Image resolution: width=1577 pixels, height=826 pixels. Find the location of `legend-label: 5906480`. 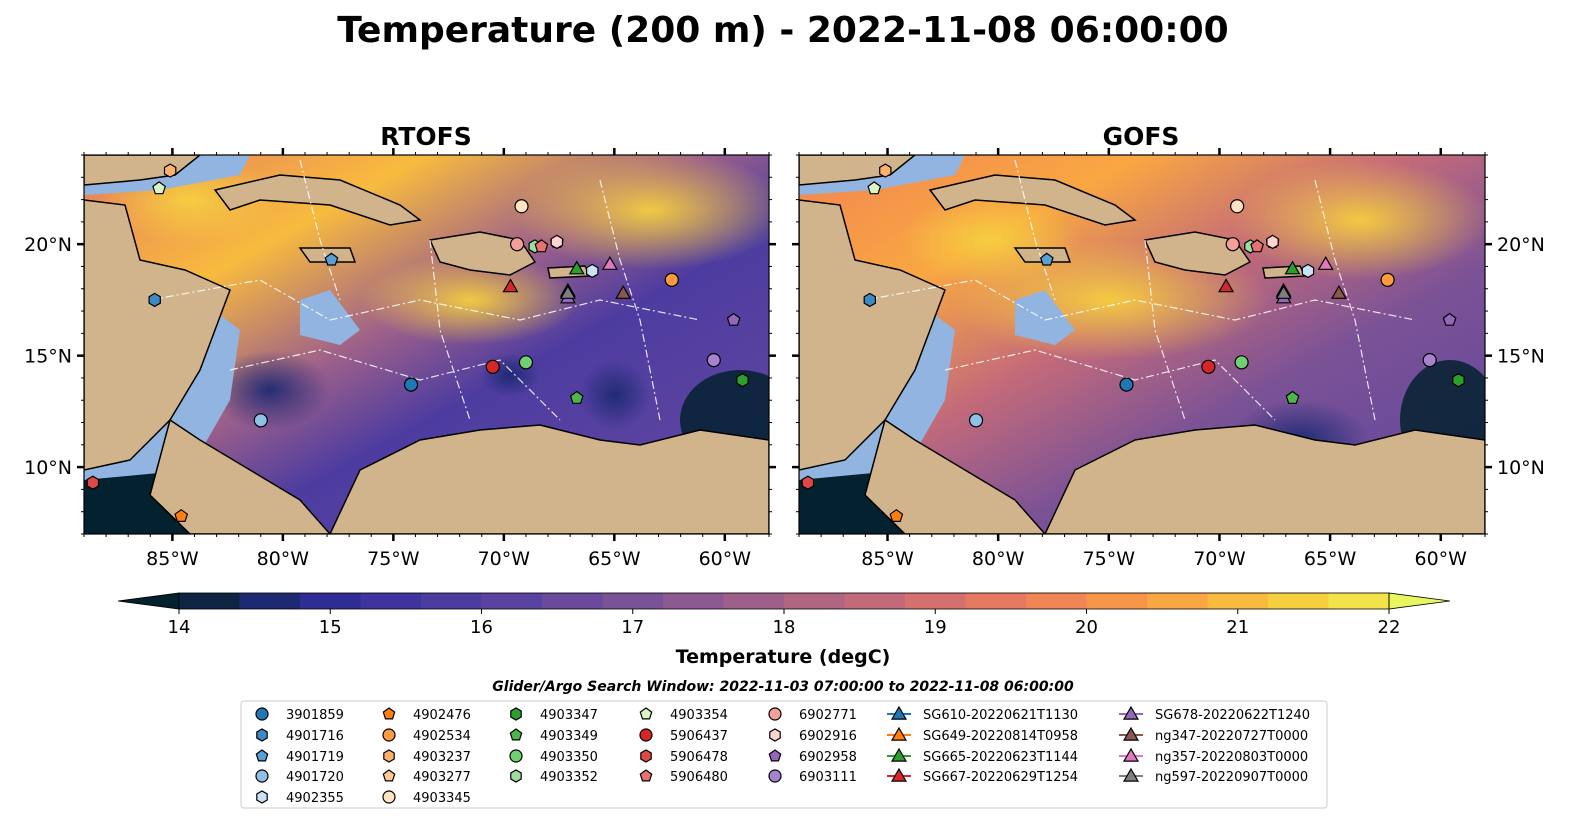

legend-label: 5906480 is located at coordinates (699, 777).